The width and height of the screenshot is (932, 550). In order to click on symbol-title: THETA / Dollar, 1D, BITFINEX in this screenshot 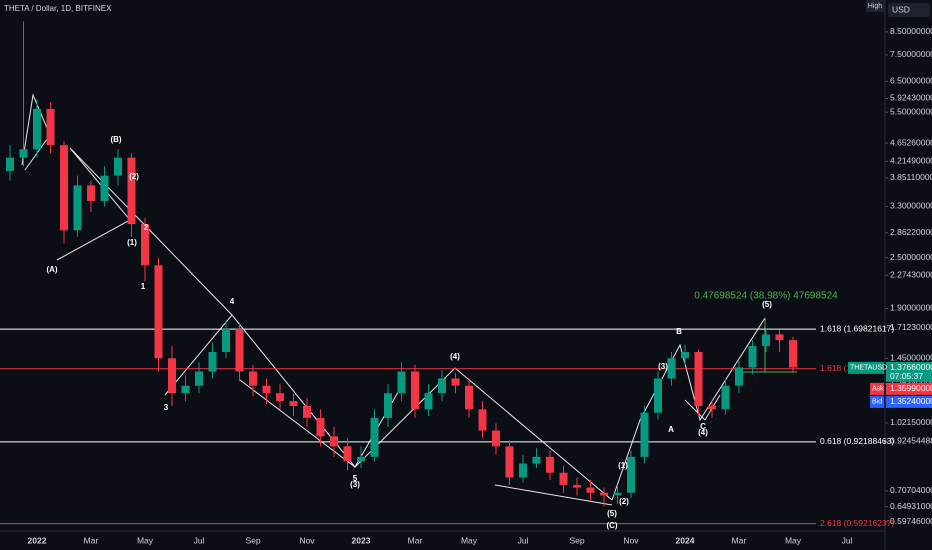, I will do `click(58, 8)`.